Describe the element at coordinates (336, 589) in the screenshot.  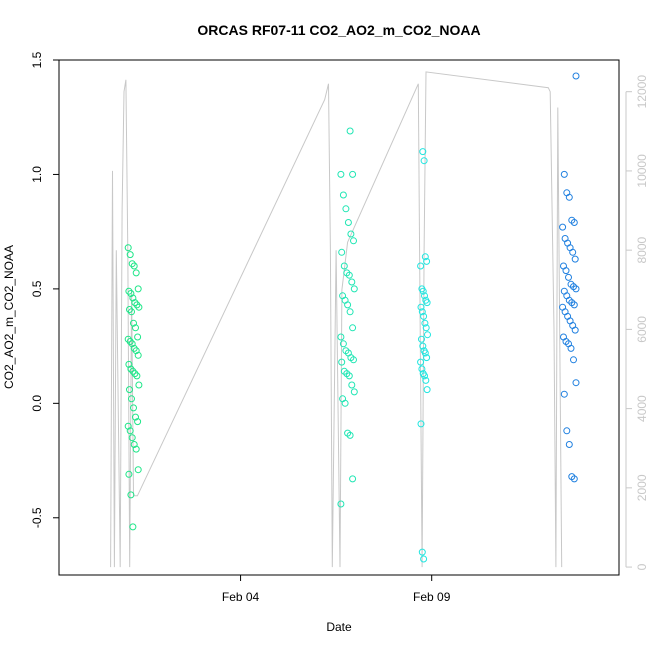
I see `x-axis: Feb 04 Feb 09` at that location.